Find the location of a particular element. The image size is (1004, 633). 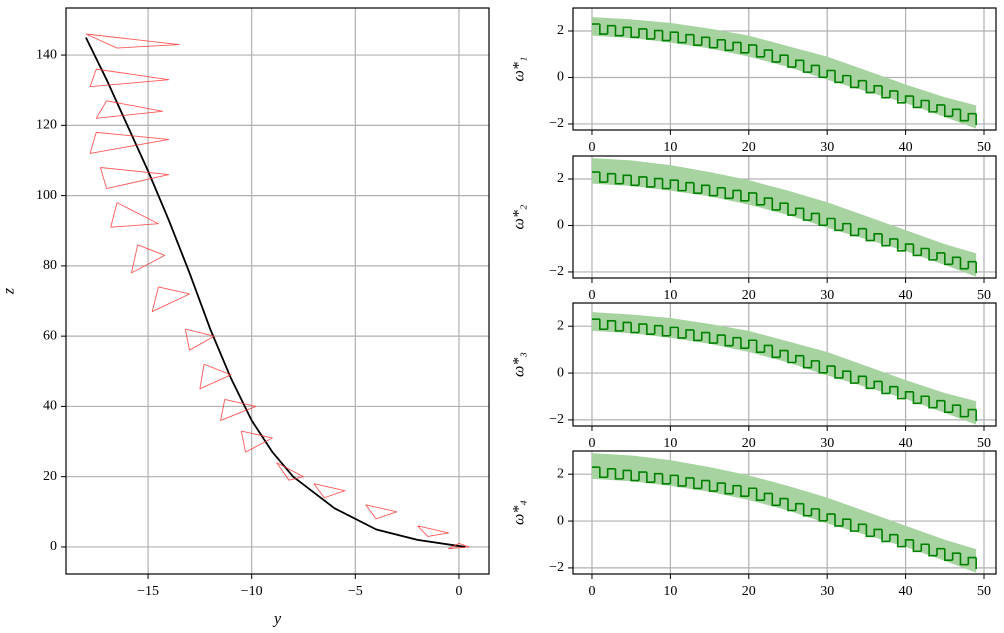

panel: 0 10 20 30 40 50 −2 0 2 ω*₃ is located at coordinates (754, 376).